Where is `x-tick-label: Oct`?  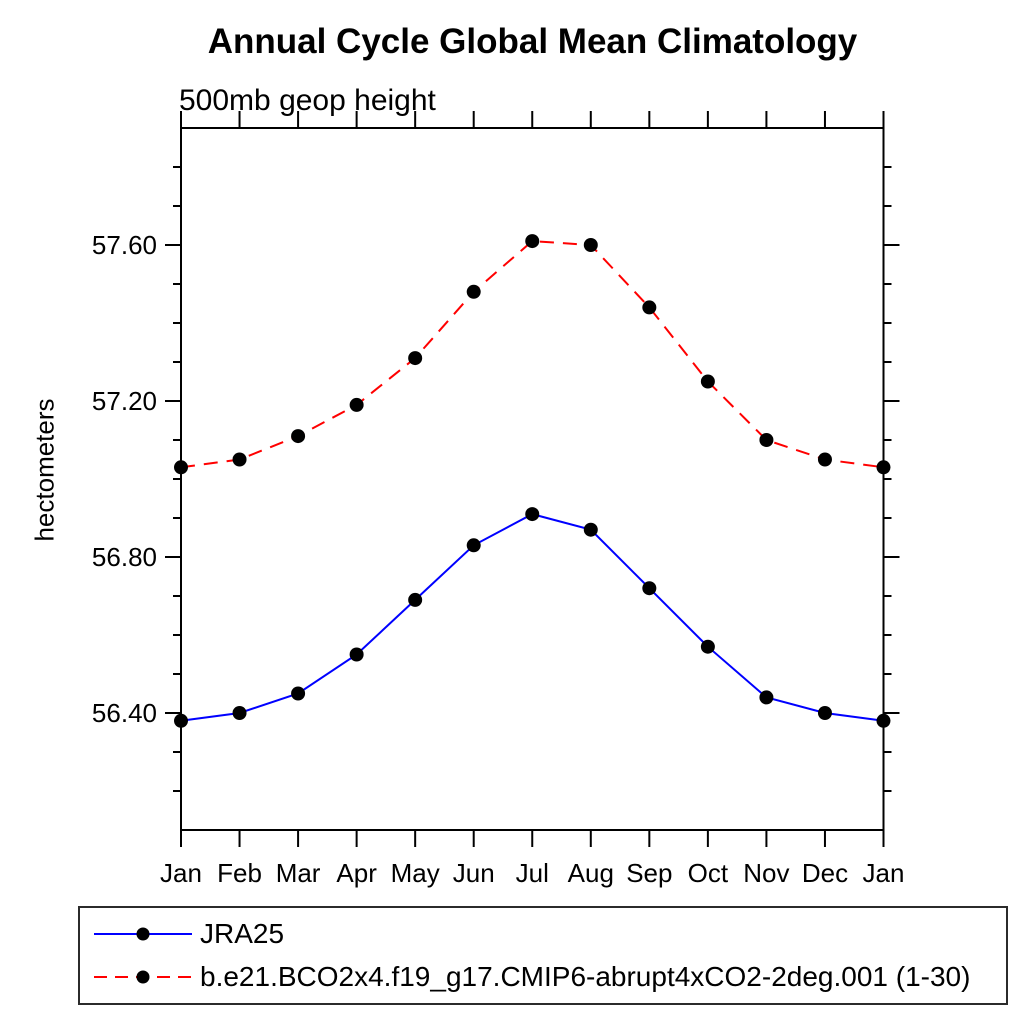
x-tick-label: Oct is located at coordinates (708, 873).